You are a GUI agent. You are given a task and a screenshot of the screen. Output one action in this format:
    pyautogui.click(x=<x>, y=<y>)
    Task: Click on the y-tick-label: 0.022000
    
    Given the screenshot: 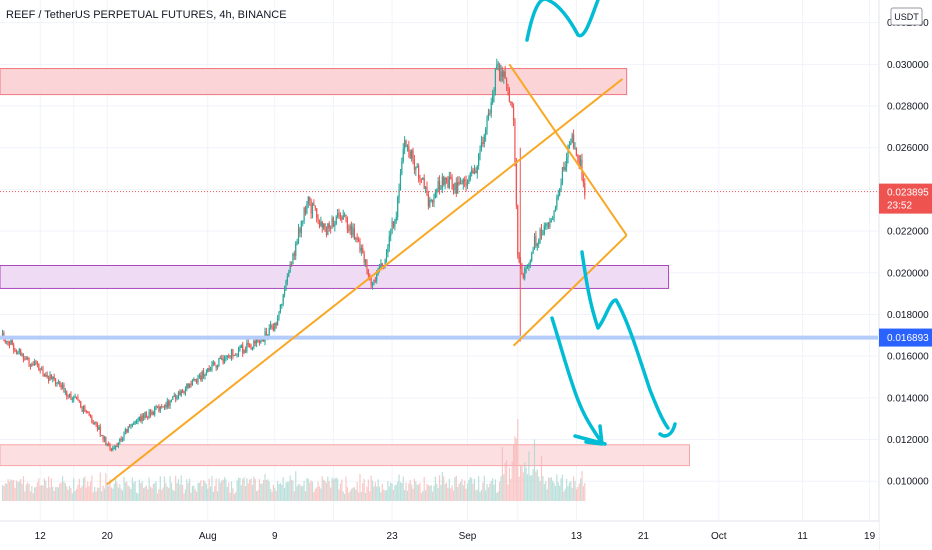 What is the action you would take?
    pyautogui.click(x=908, y=232)
    